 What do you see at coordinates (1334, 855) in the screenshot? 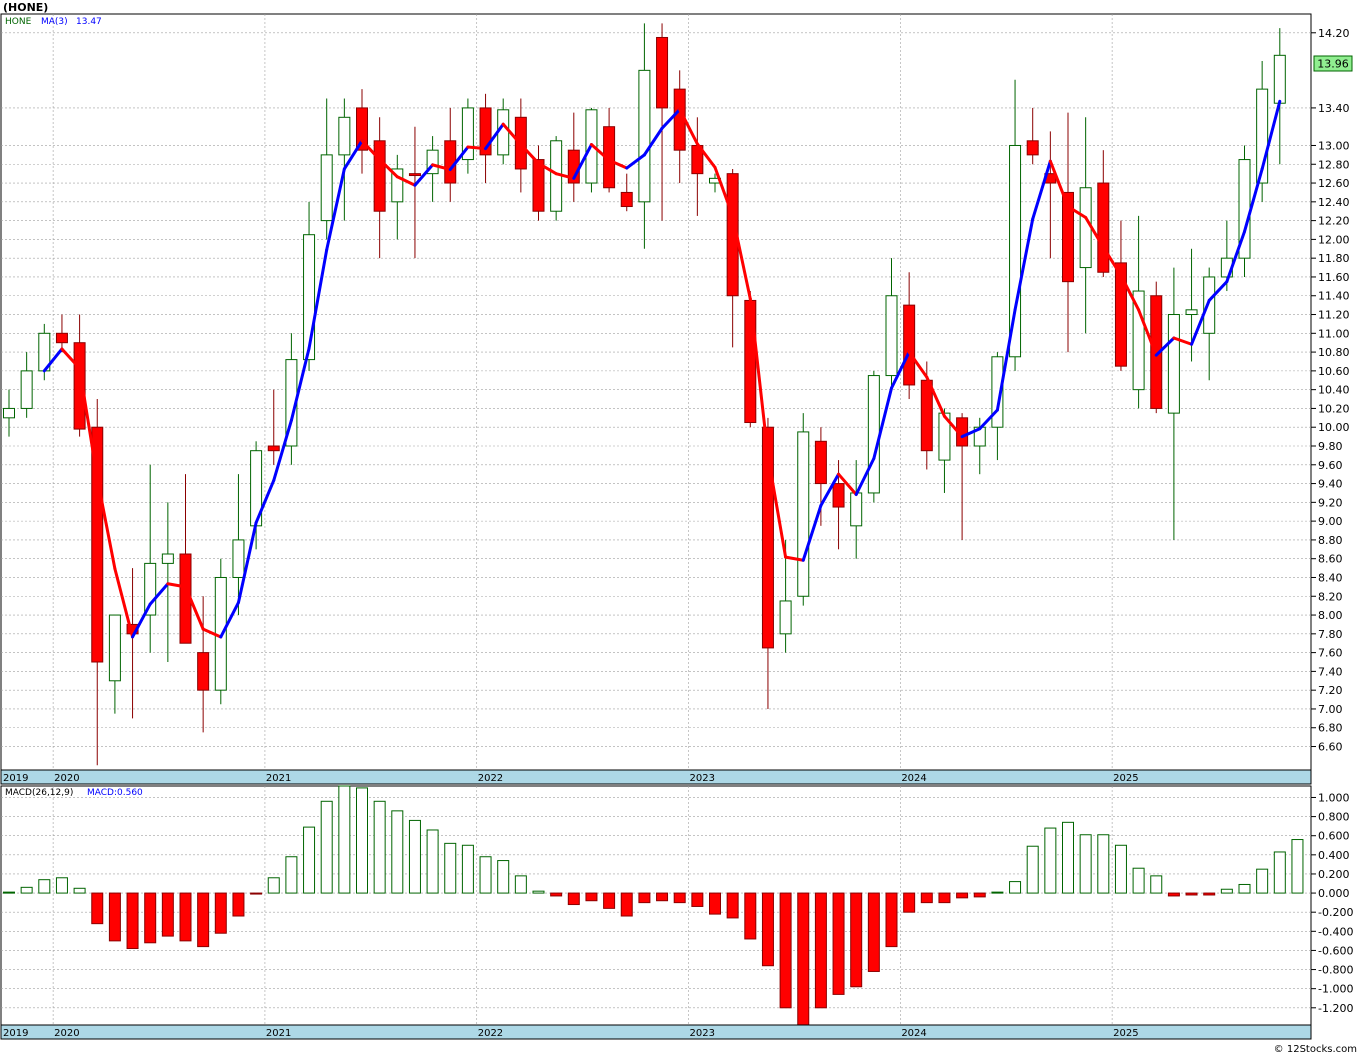
I see `macd-y-tick-label: 0.400` at bounding box center [1334, 855].